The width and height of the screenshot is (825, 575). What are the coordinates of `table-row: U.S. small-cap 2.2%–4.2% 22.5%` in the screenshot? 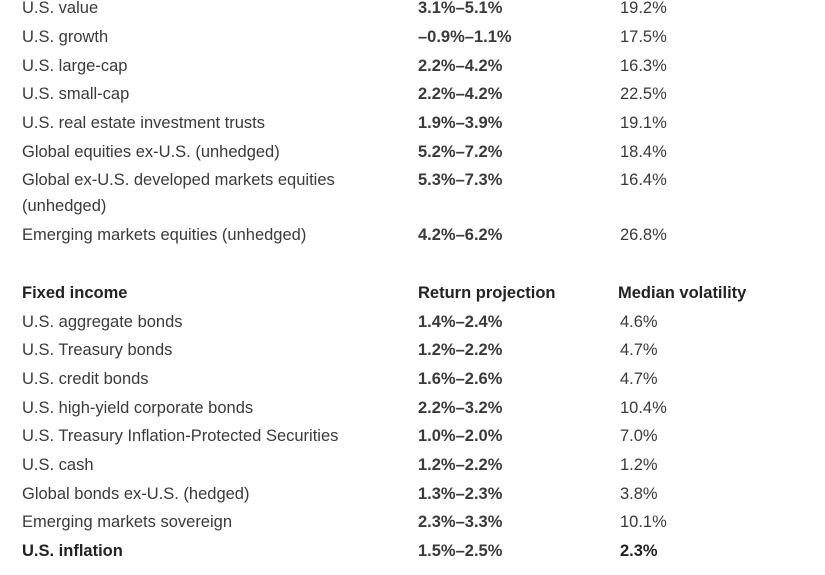 It's located at (417, 94).